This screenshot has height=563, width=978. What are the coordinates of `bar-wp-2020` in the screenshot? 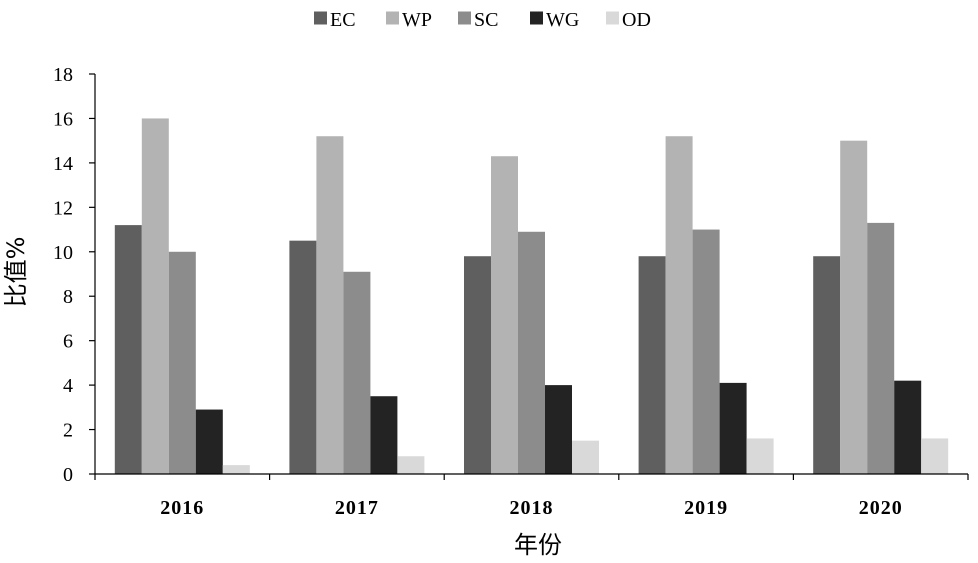 It's located at (854, 307).